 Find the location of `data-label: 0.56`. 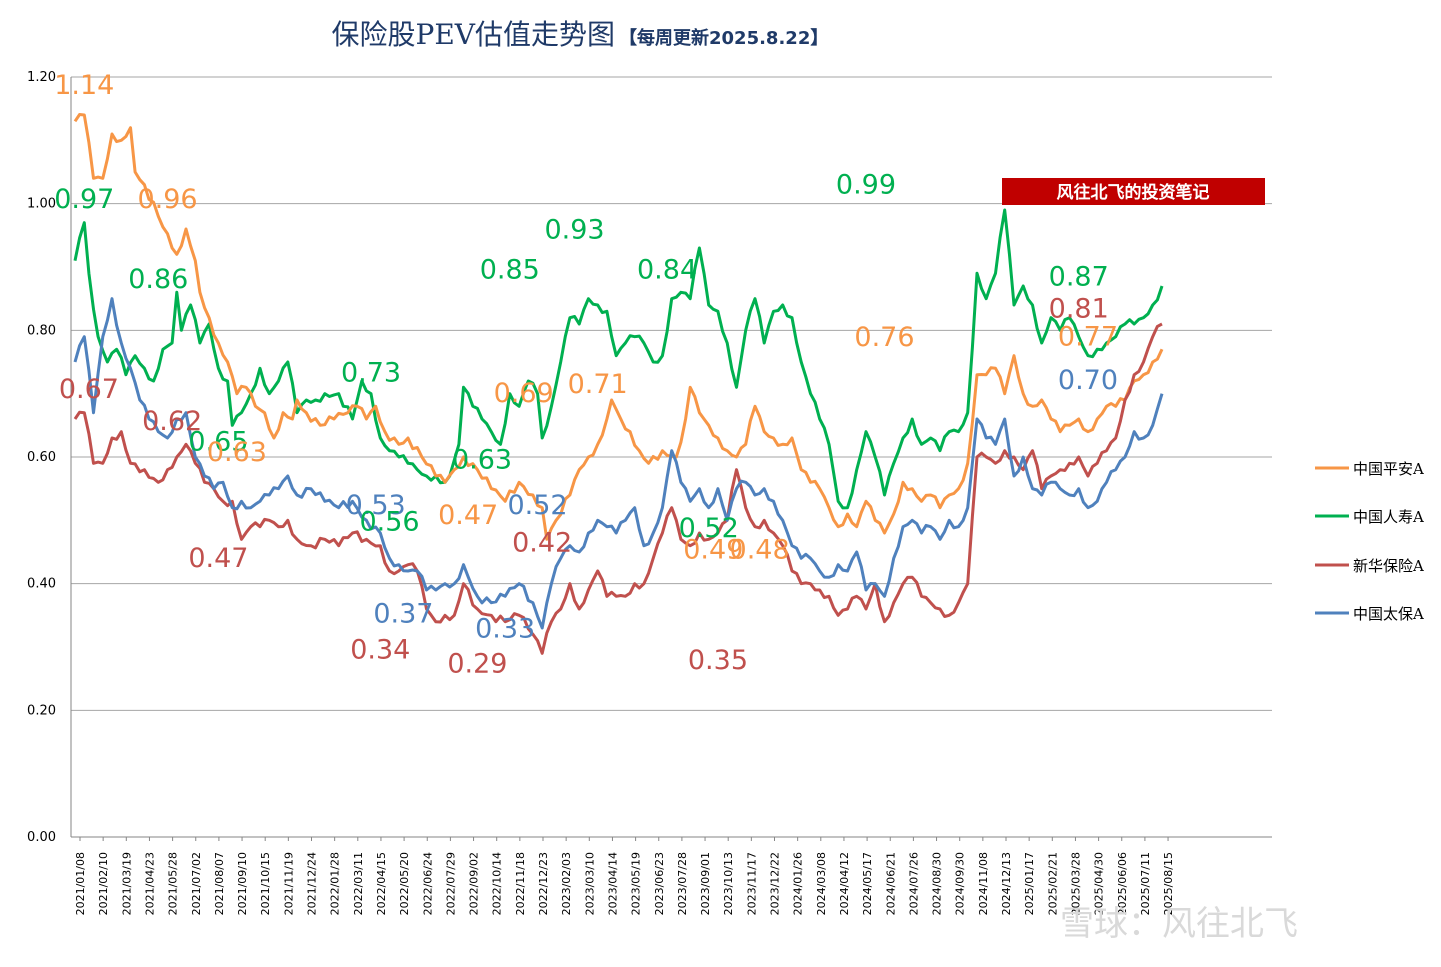

data-label: 0.56 is located at coordinates (389, 521).